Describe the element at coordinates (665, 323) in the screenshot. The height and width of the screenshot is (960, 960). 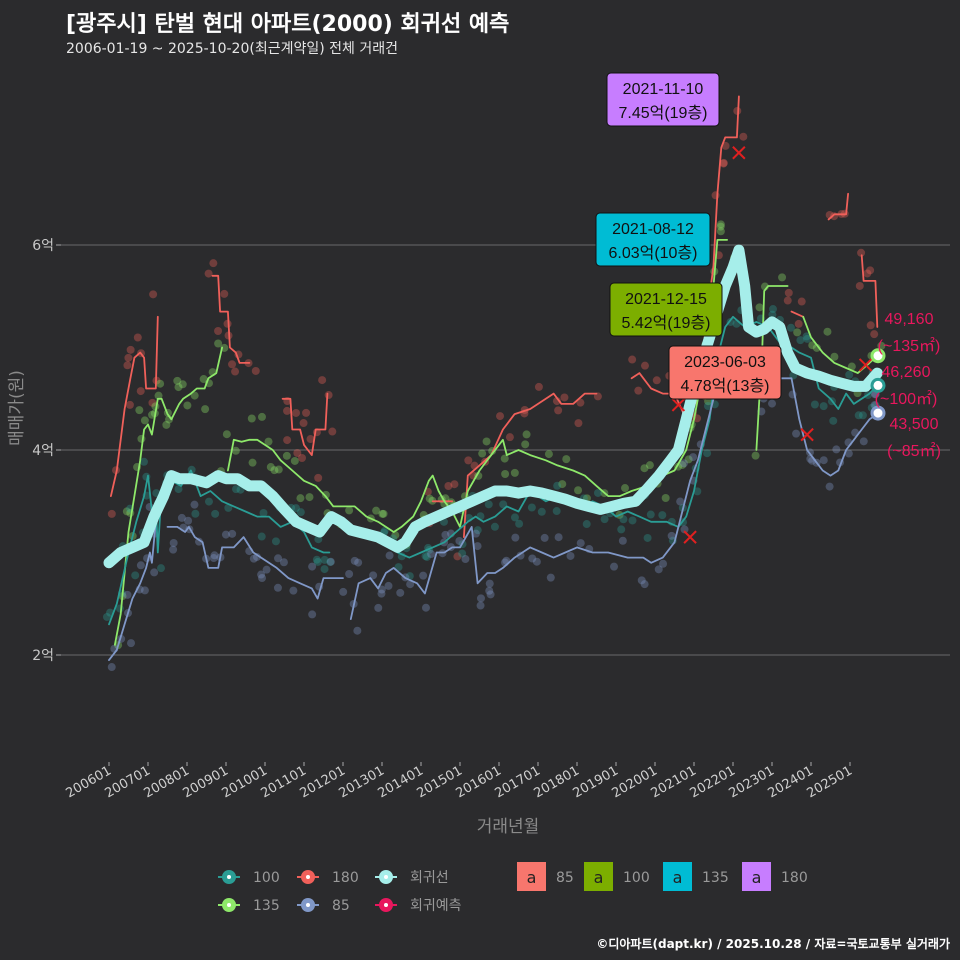
I see `highlight-price: 5.42억(19층)` at that location.